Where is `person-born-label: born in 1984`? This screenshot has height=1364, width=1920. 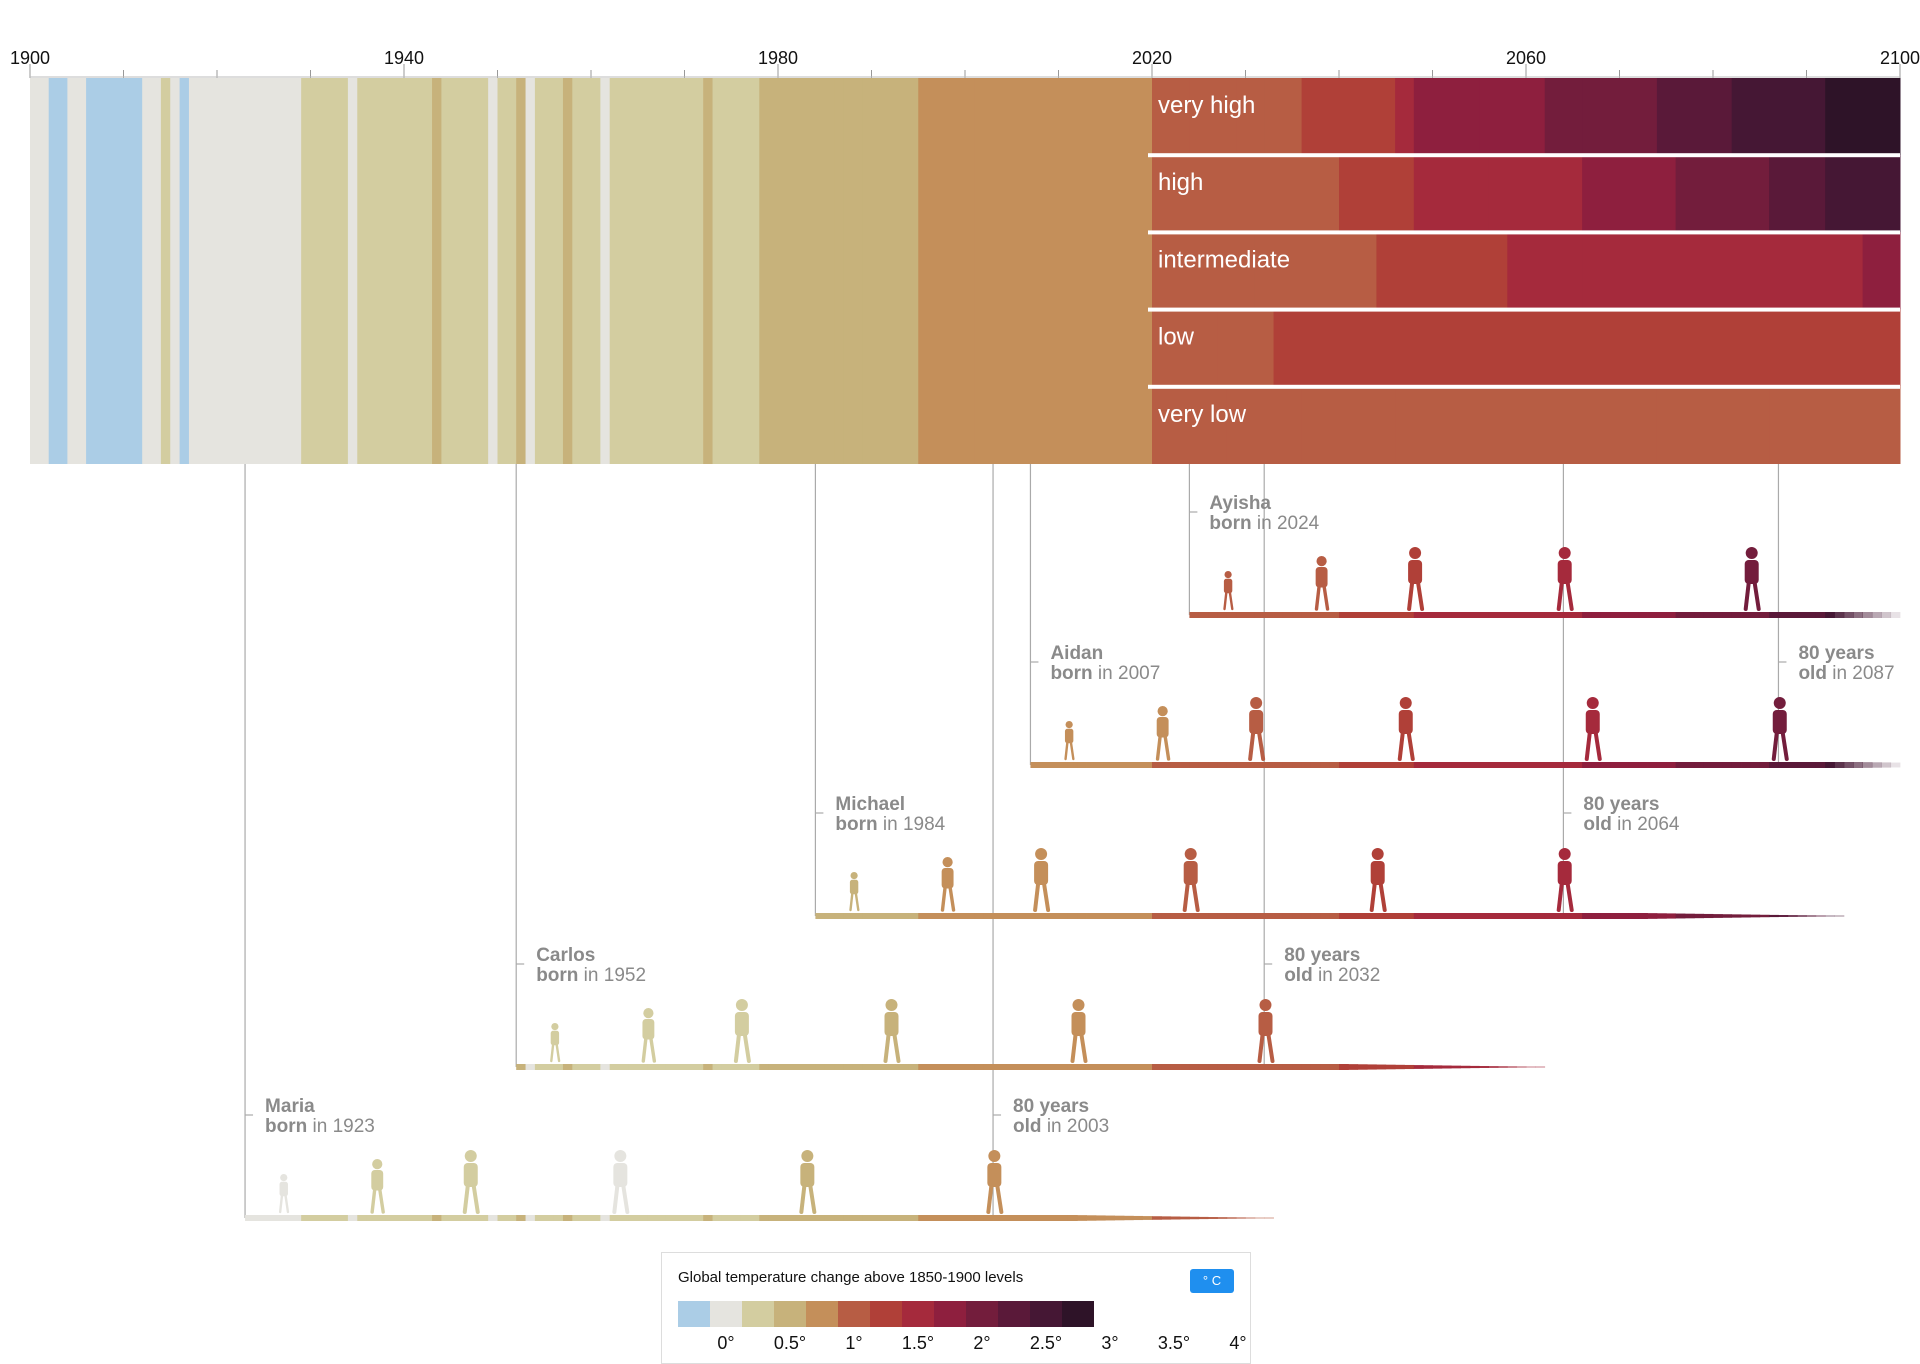 person-born-label: born in 1984 is located at coordinates (890, 824).